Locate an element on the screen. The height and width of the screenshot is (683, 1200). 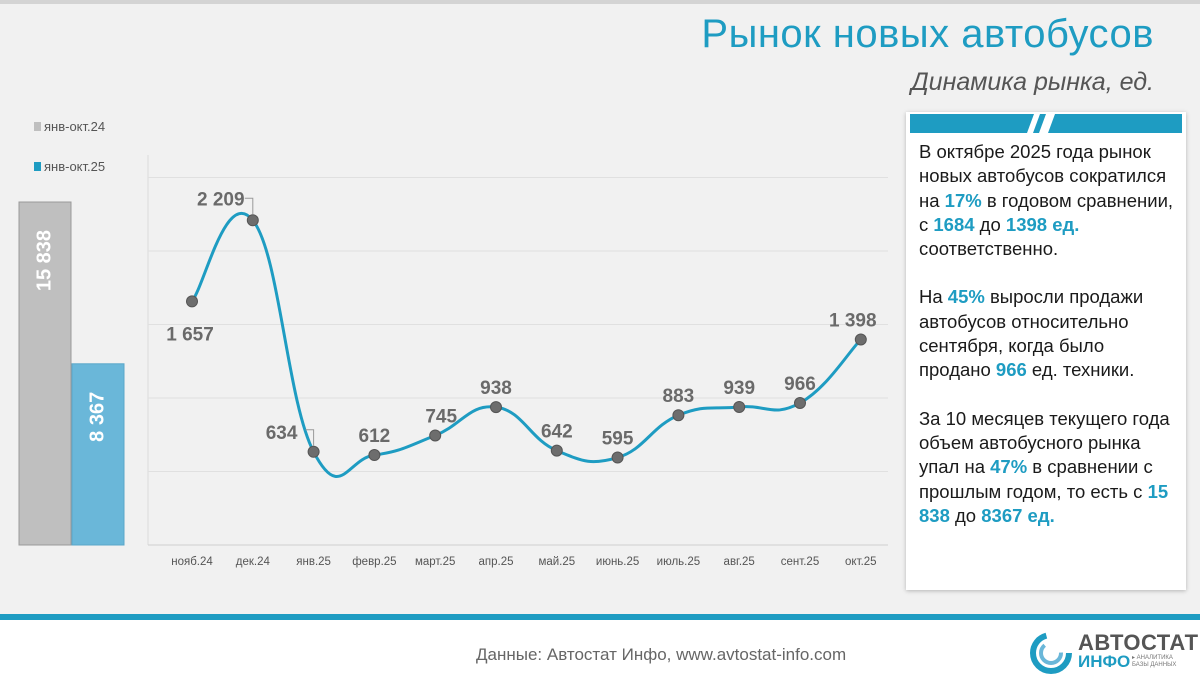
info-box-header is located at coordinates (1046, 123).